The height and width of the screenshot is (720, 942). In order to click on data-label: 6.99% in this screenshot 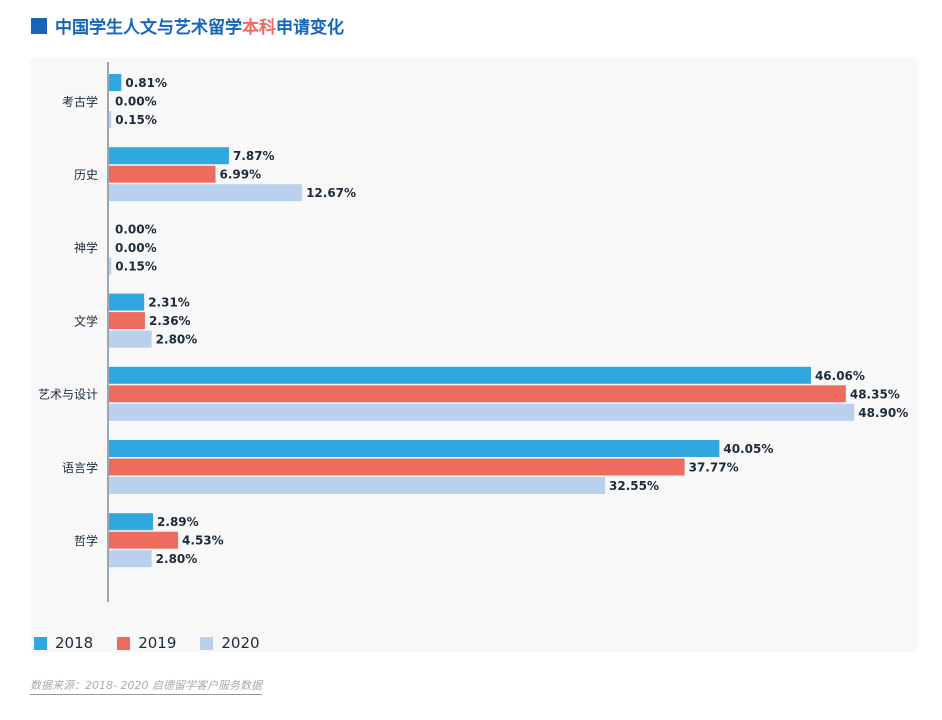, I will do `click(241, 175)`.